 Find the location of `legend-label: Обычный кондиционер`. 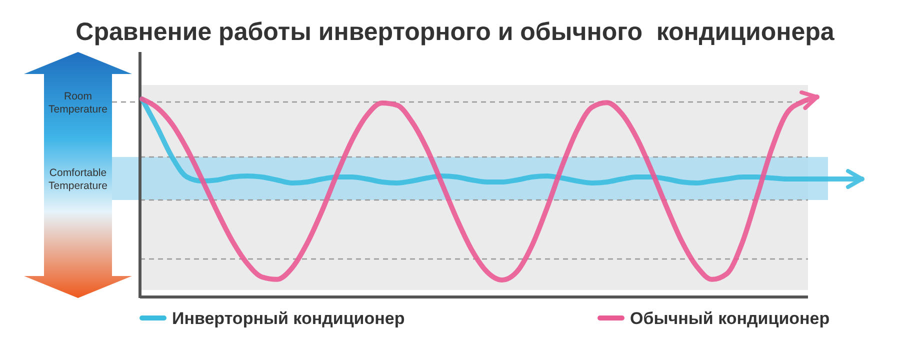

legend-label: Обычный кондиционер is located at coordinates (730, 318).